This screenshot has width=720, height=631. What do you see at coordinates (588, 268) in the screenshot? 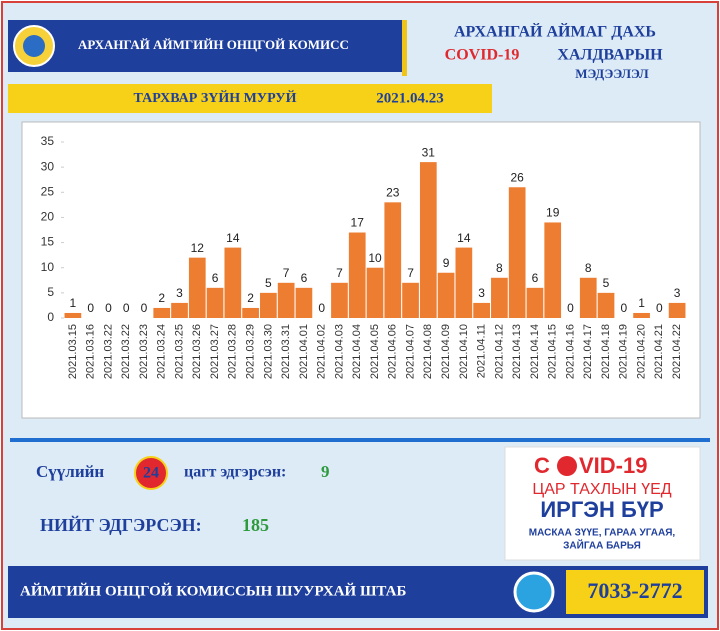
I see `value-label: 8` at bounding box center [588, 268].